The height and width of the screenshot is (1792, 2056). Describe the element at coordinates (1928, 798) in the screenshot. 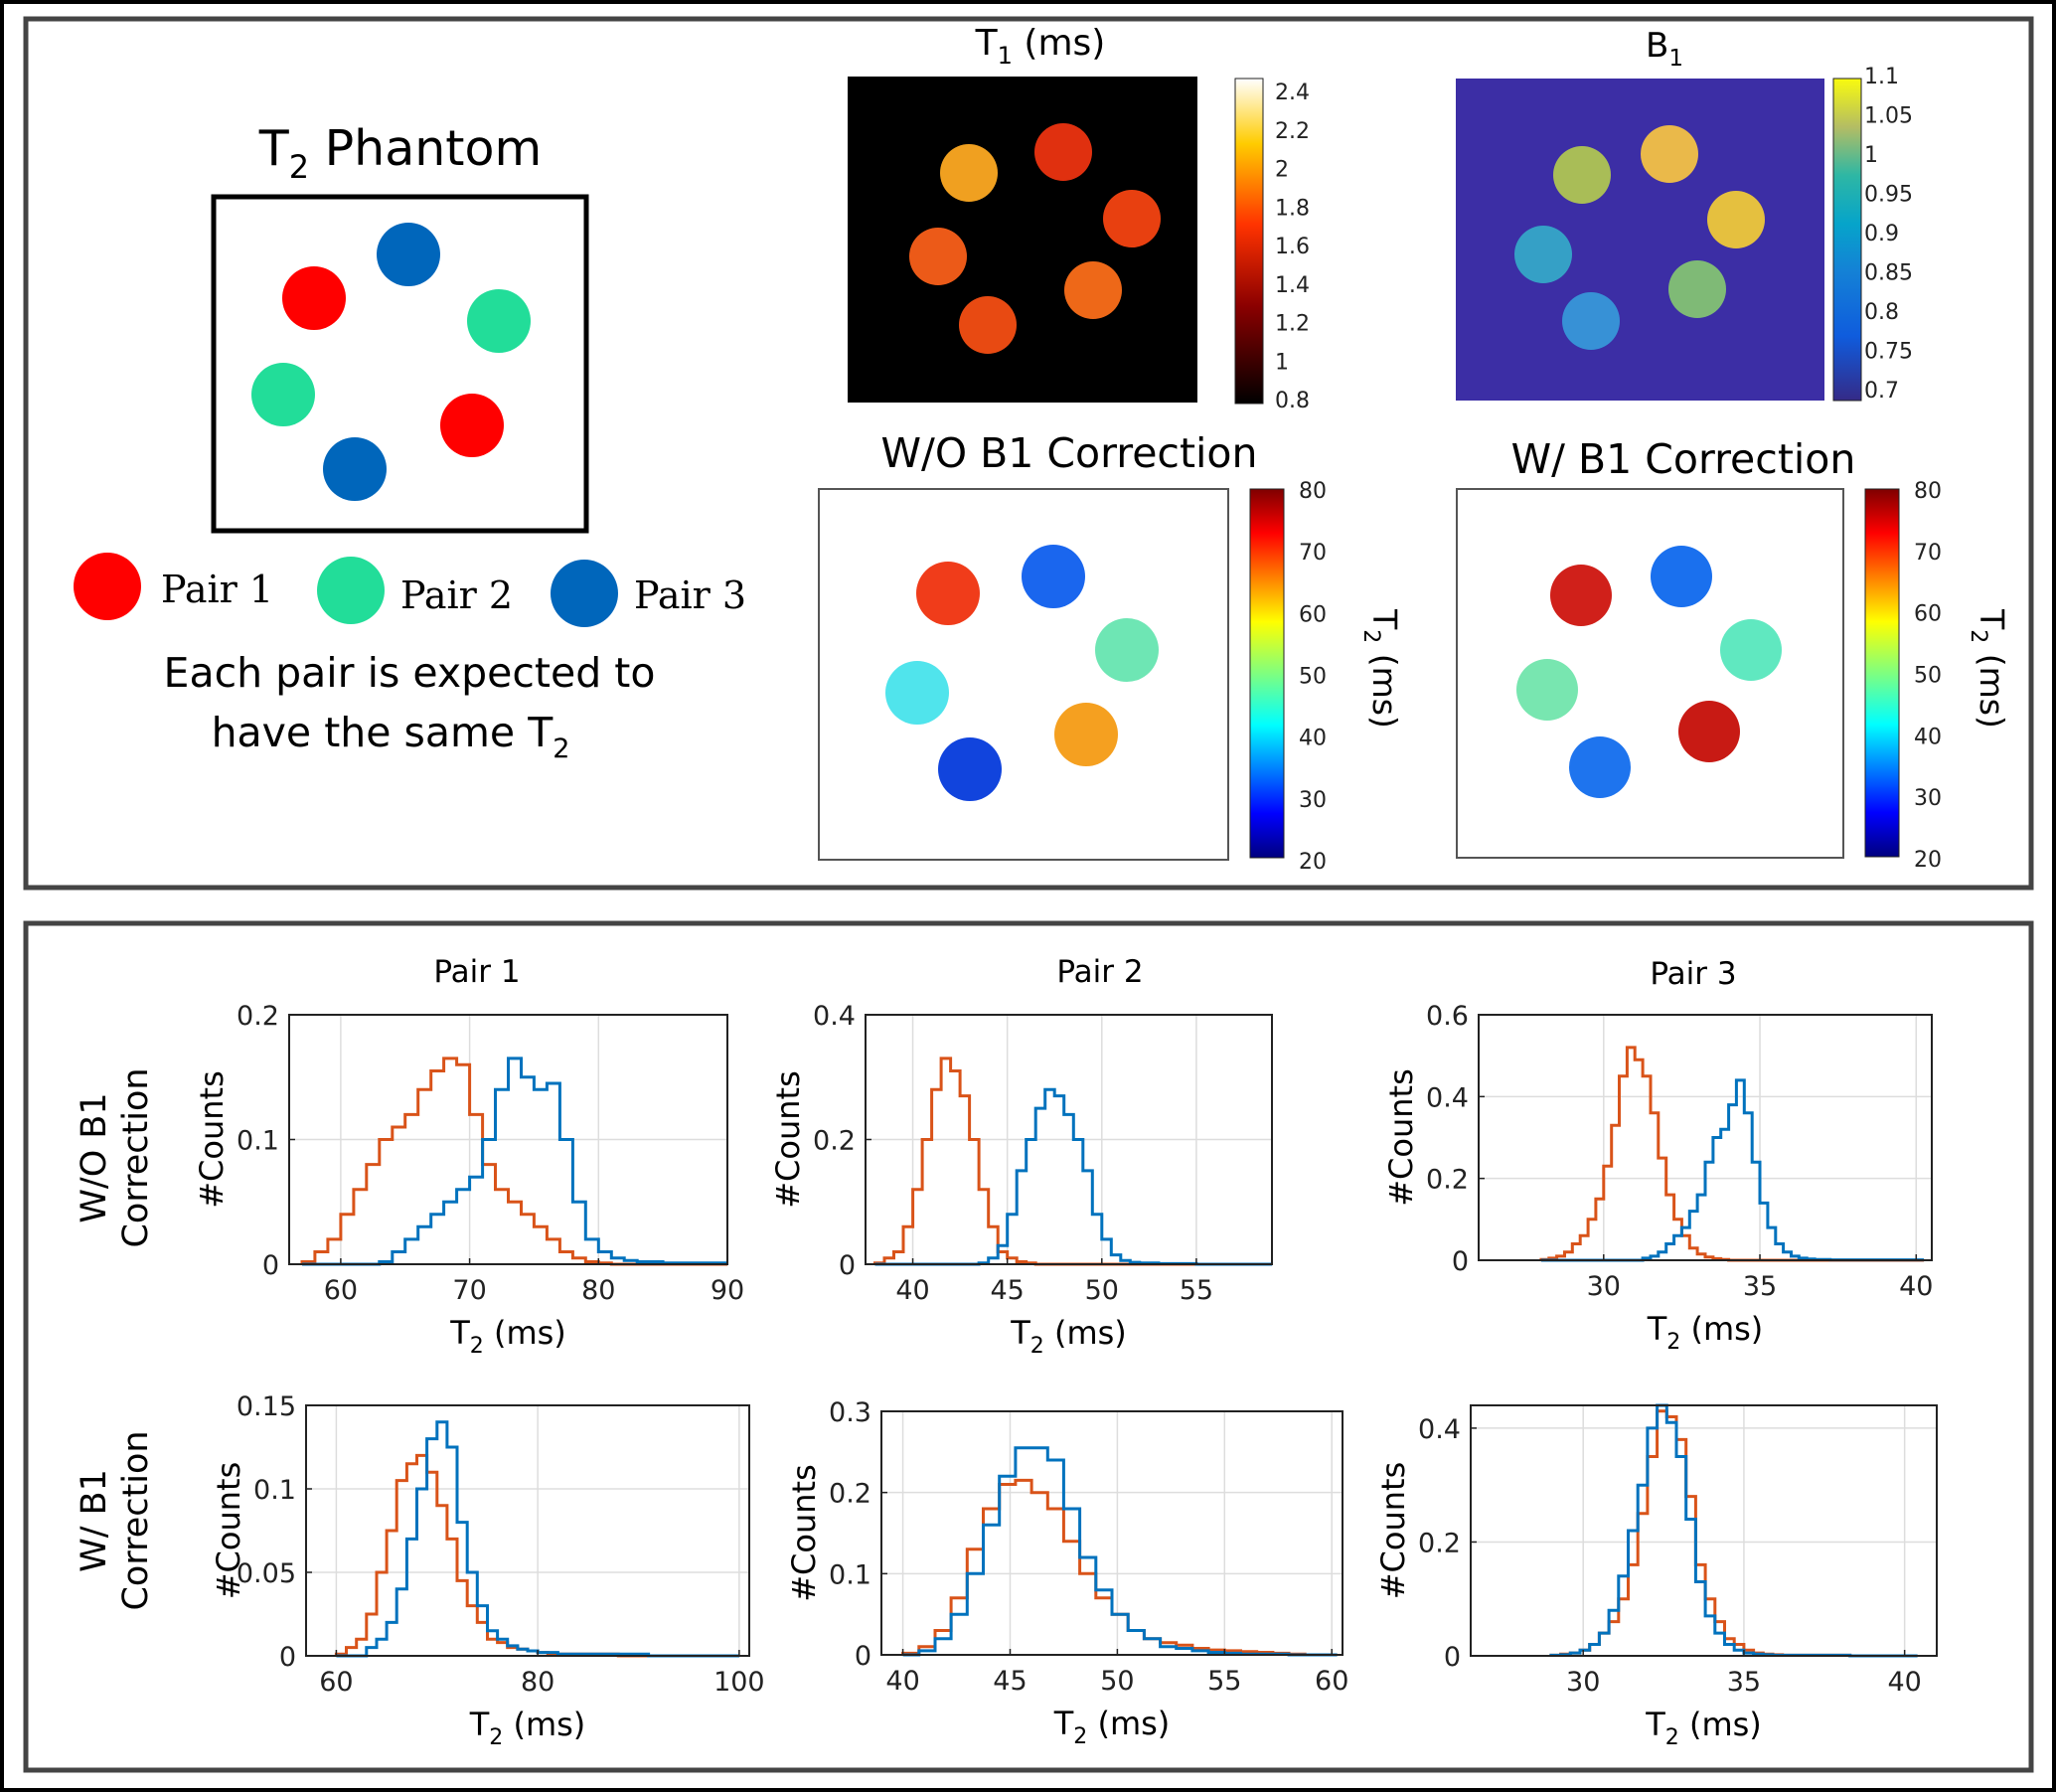

I see `colorbar-tick-label: 30` at that location.